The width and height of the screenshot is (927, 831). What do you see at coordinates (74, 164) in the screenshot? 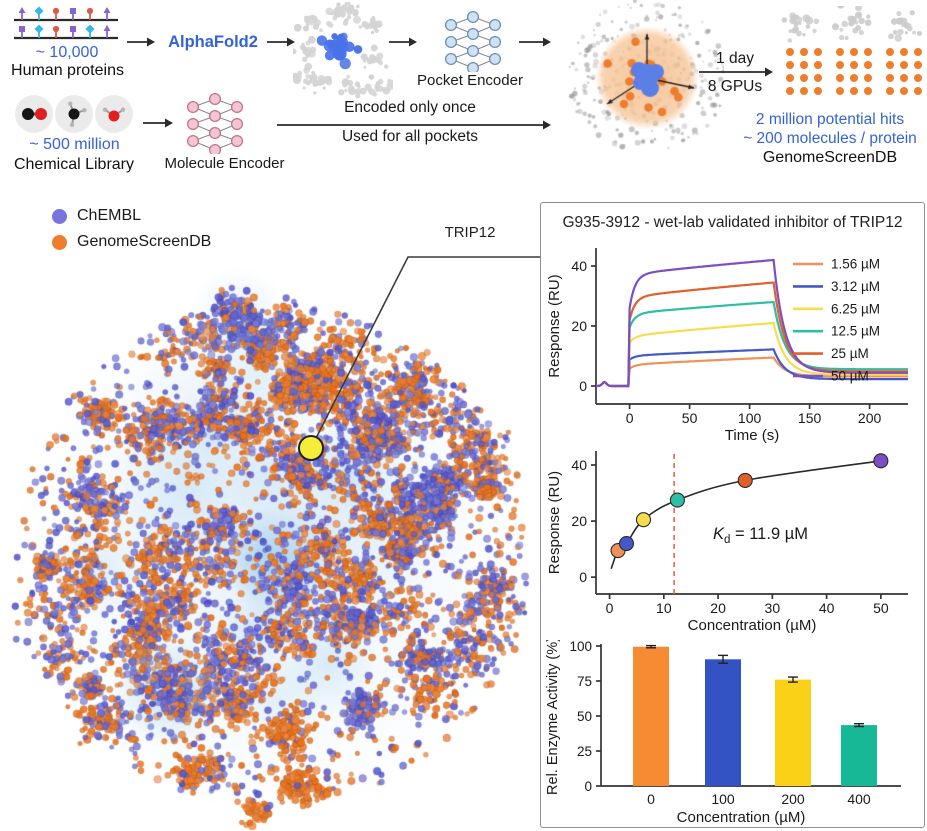
I see `chemical-library-label: Chemical Library` at bounding box center [74, 164].